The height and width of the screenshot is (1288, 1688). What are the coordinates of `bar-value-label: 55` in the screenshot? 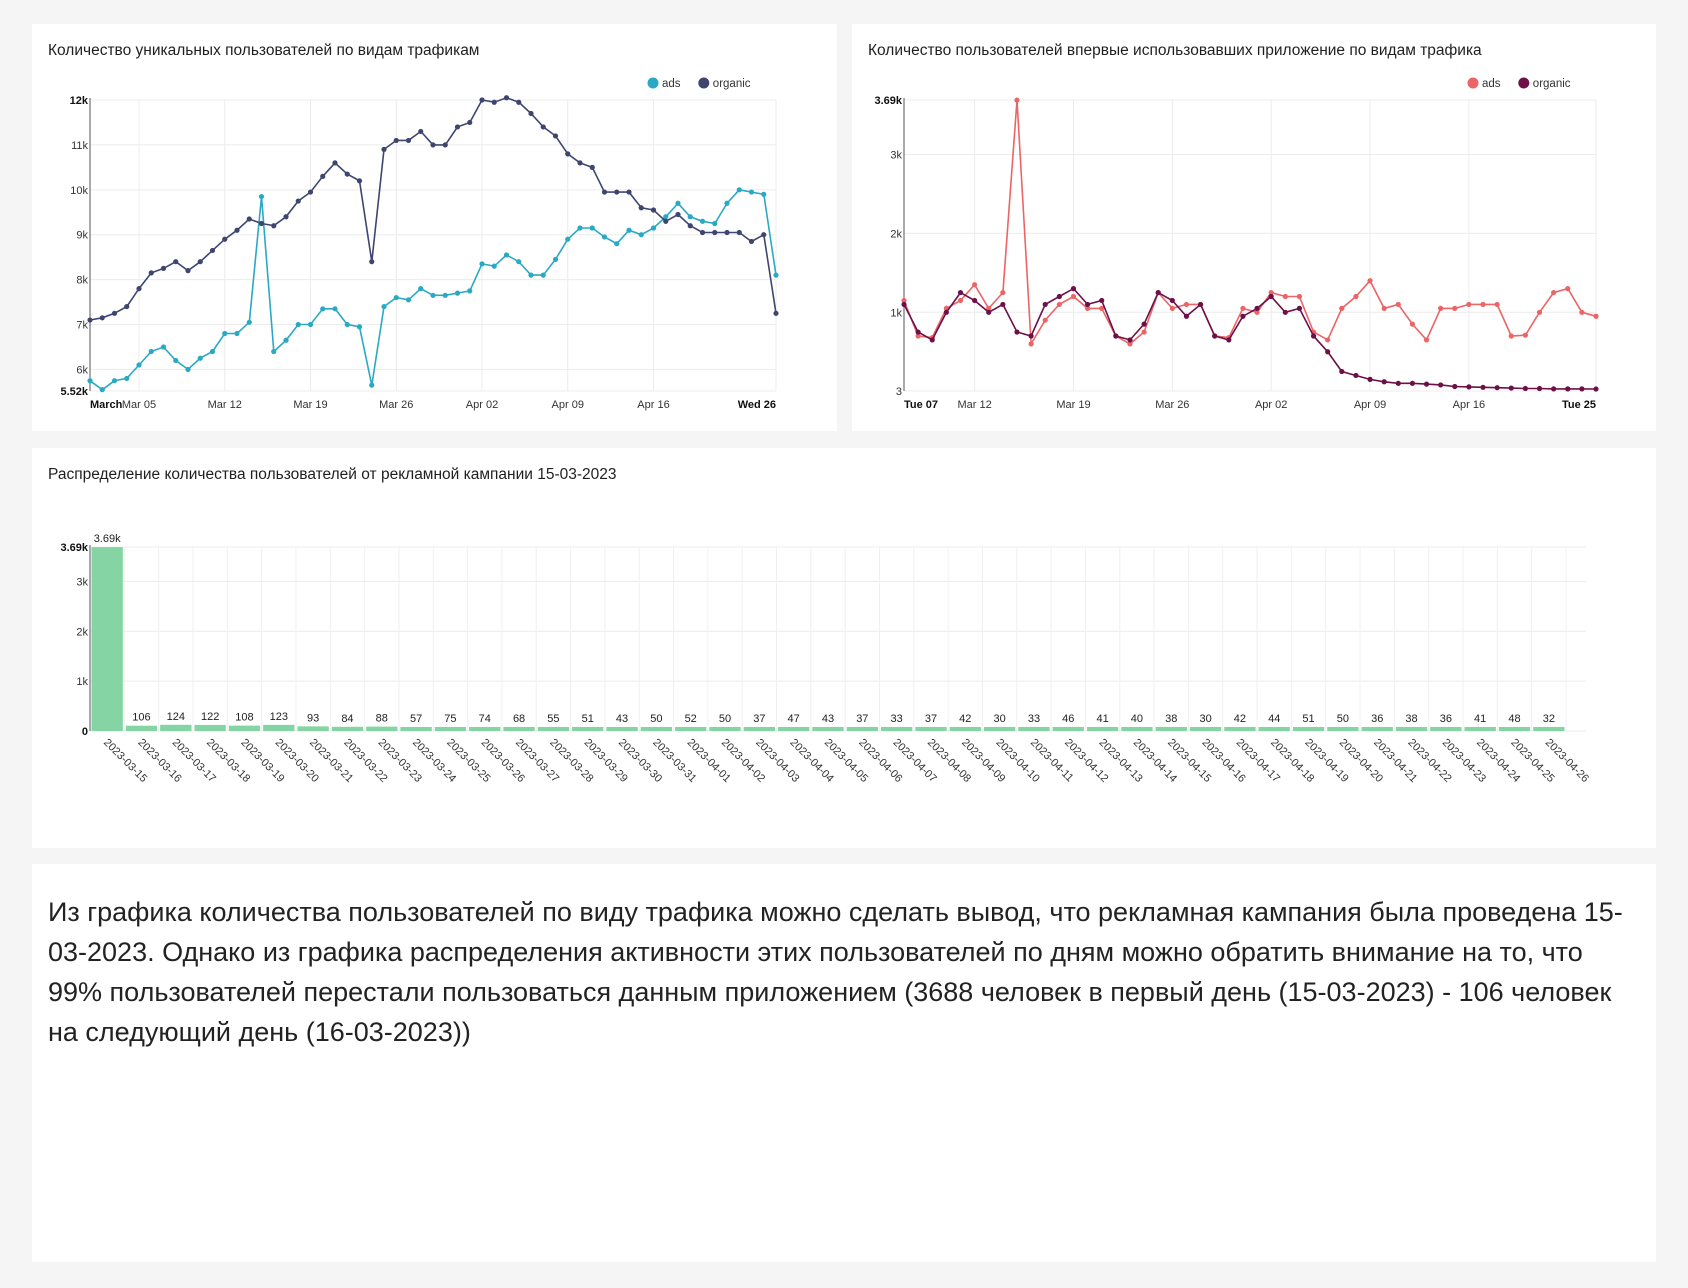 It's located at (553, 719).